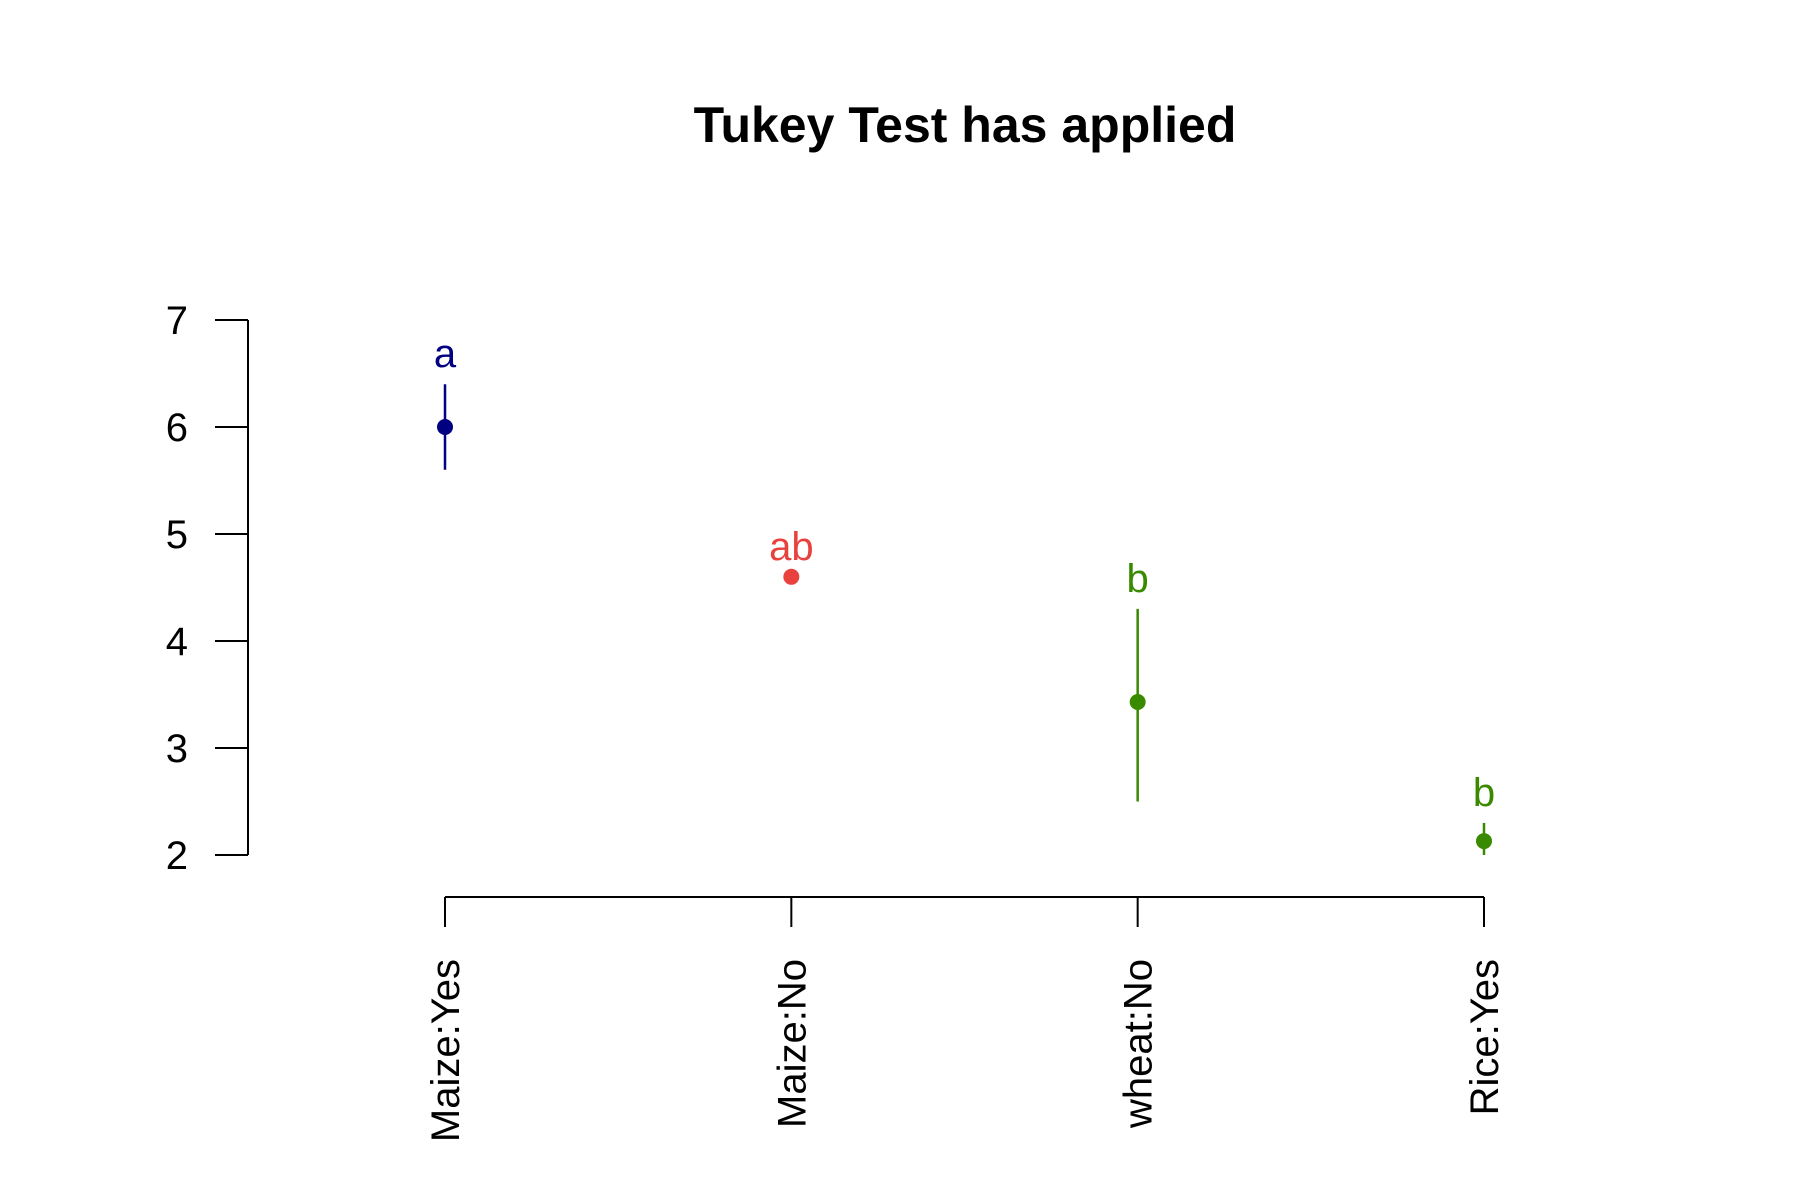 Image resolution: width=1800 pixels, height=1200 pixels. I want to click on x-tick-label: Maize:No, so click(792, 1043).